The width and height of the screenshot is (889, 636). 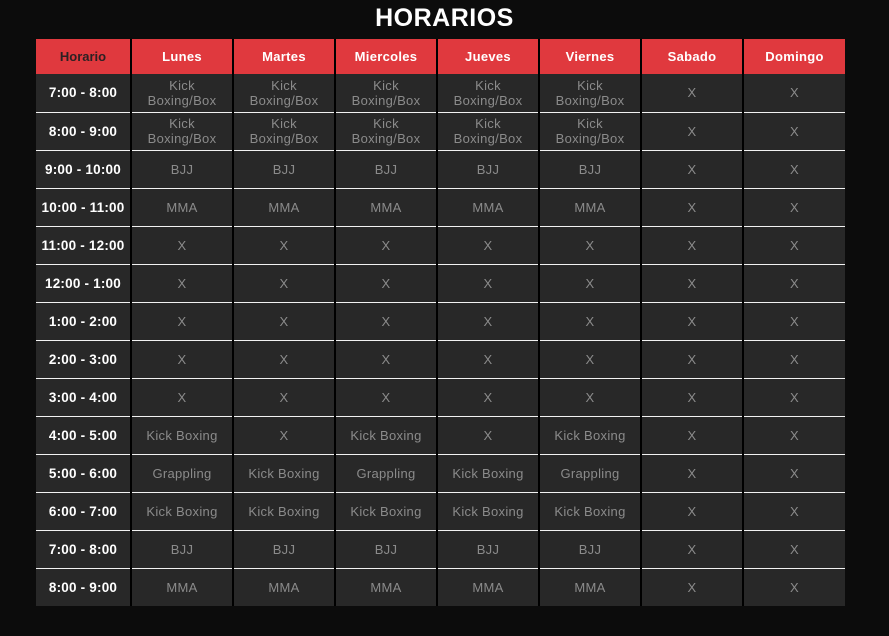 What do you see at coordinates (83, 321) in the screenshot?
I see `time-slot-label: 1:00 - 2:00` at bounding box center [83, 321].